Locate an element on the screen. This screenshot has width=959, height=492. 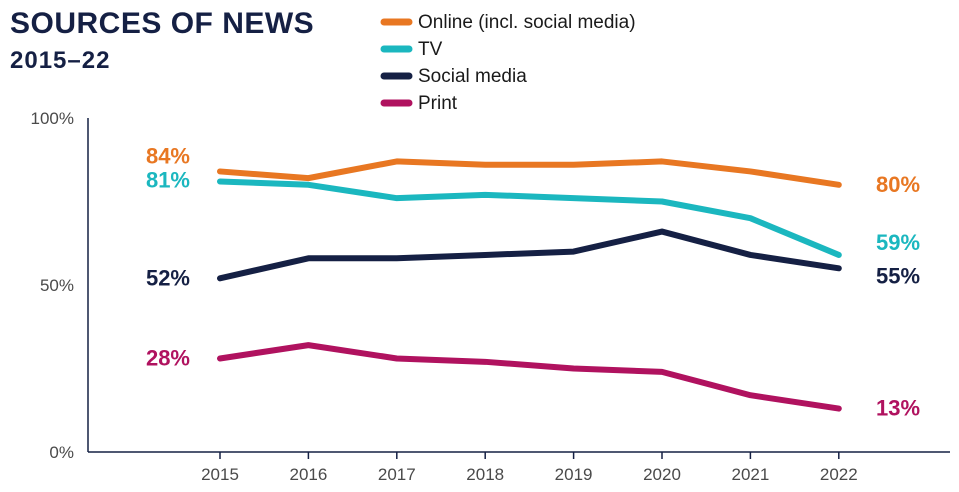
y-tick-label: 0% is located at coordinates (61, 452).